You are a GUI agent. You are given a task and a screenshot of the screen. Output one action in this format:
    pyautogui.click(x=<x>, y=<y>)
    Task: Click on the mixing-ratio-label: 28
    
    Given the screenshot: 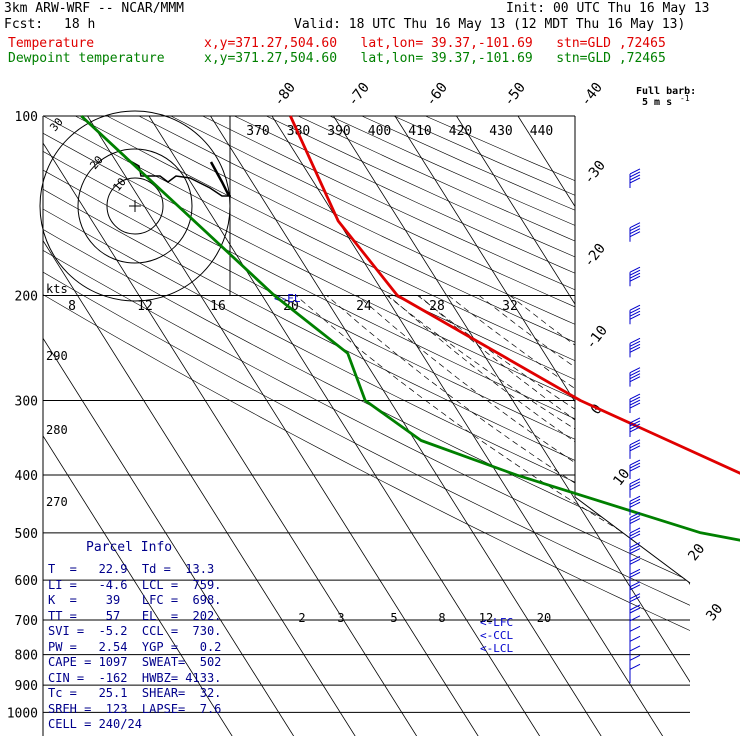 What is the action you would take?
    pyautogui.click(x=437, y=306)
    